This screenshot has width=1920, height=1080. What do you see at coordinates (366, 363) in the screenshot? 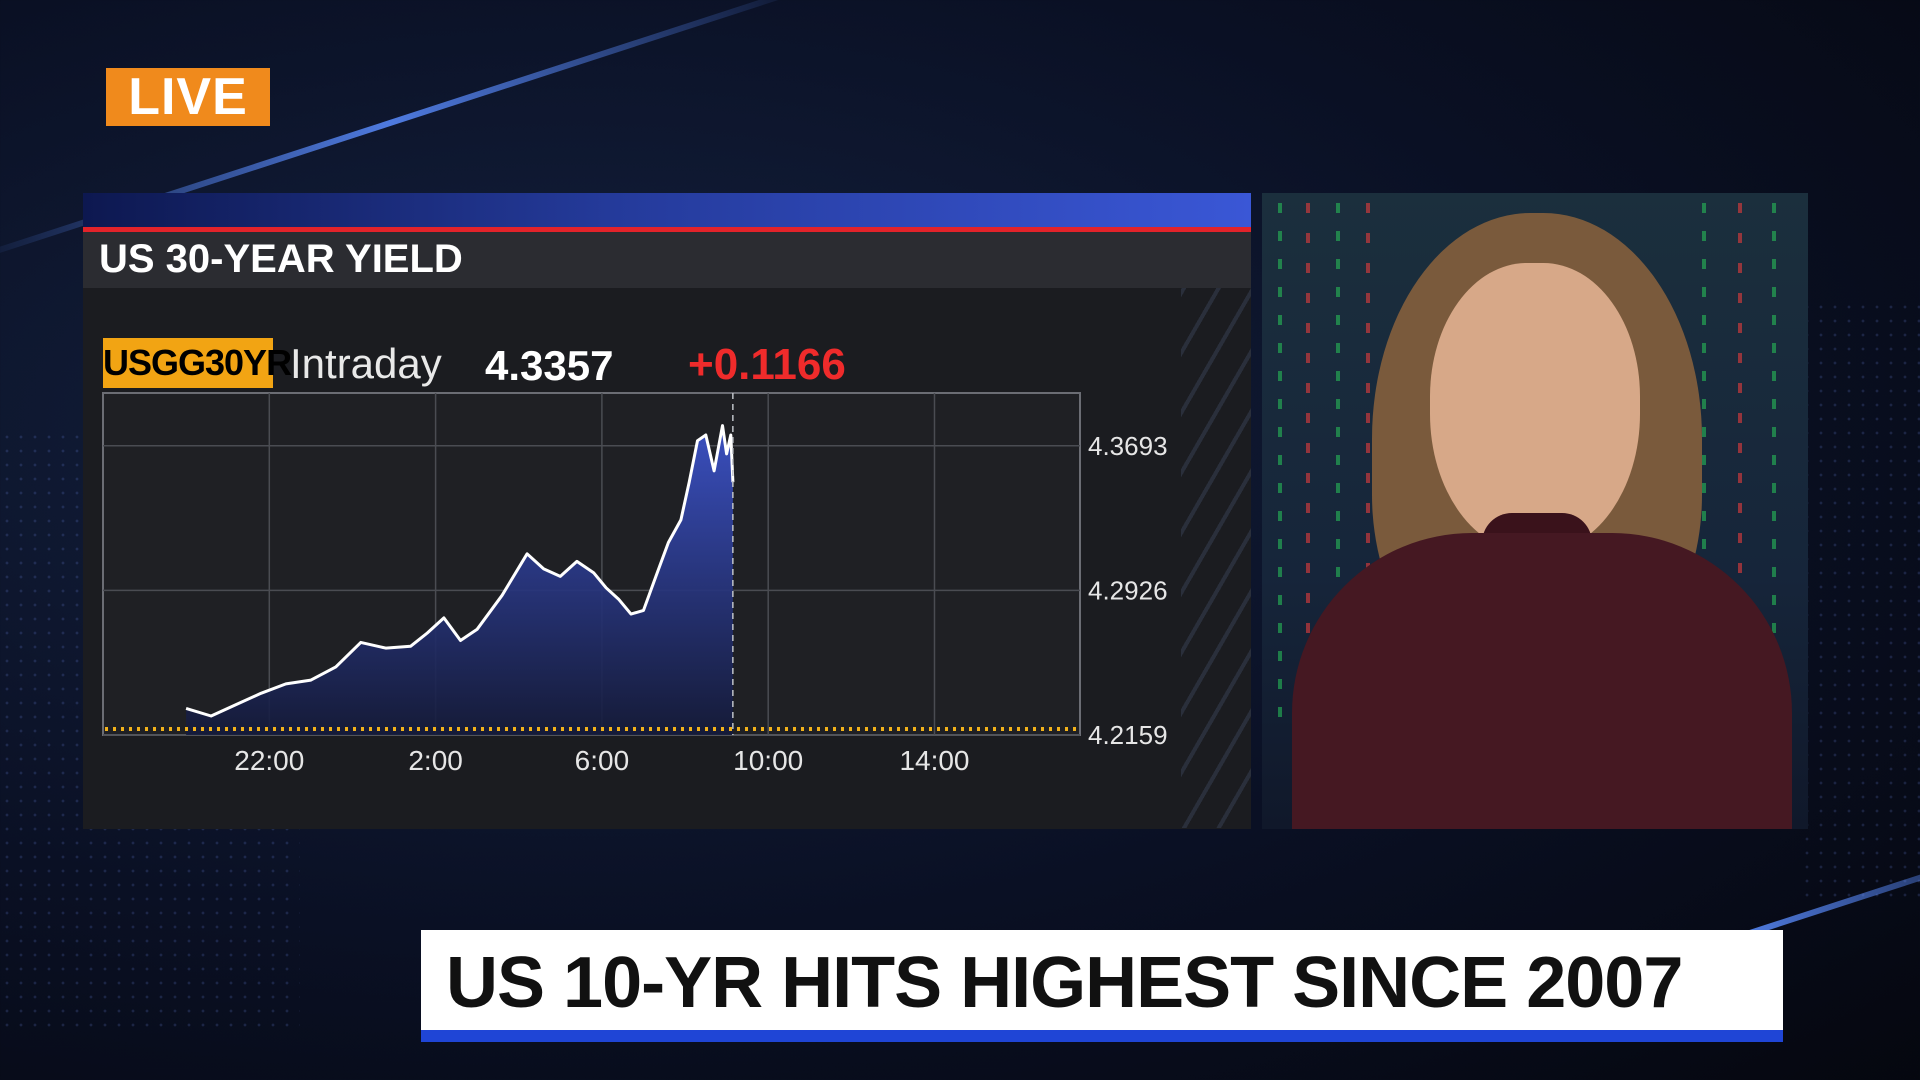
I see `chart-period-label: Intraday` at bounding box center [366, 363].